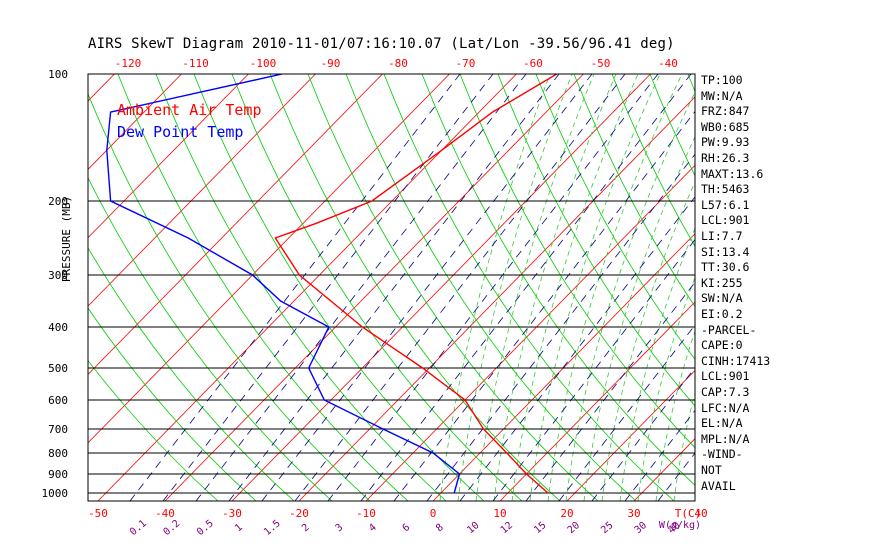  I want to click on top-temp-tick-label: -60, so click(533, 63).